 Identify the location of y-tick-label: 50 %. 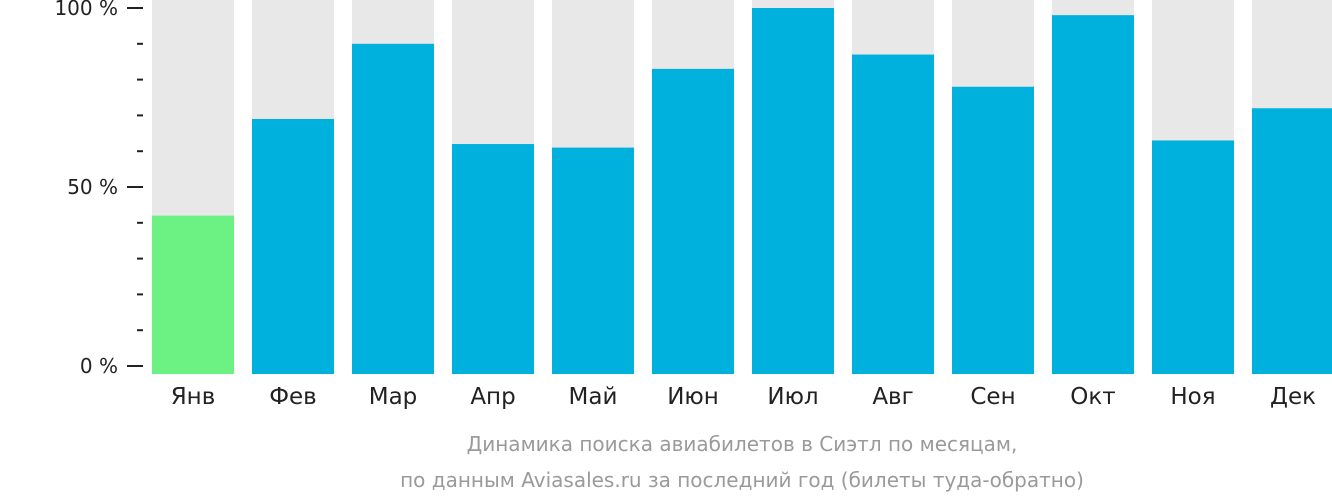
(92, 187).